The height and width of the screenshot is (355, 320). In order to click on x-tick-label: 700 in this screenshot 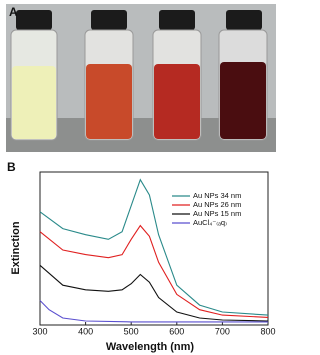, I will do `click(222, 331)`.